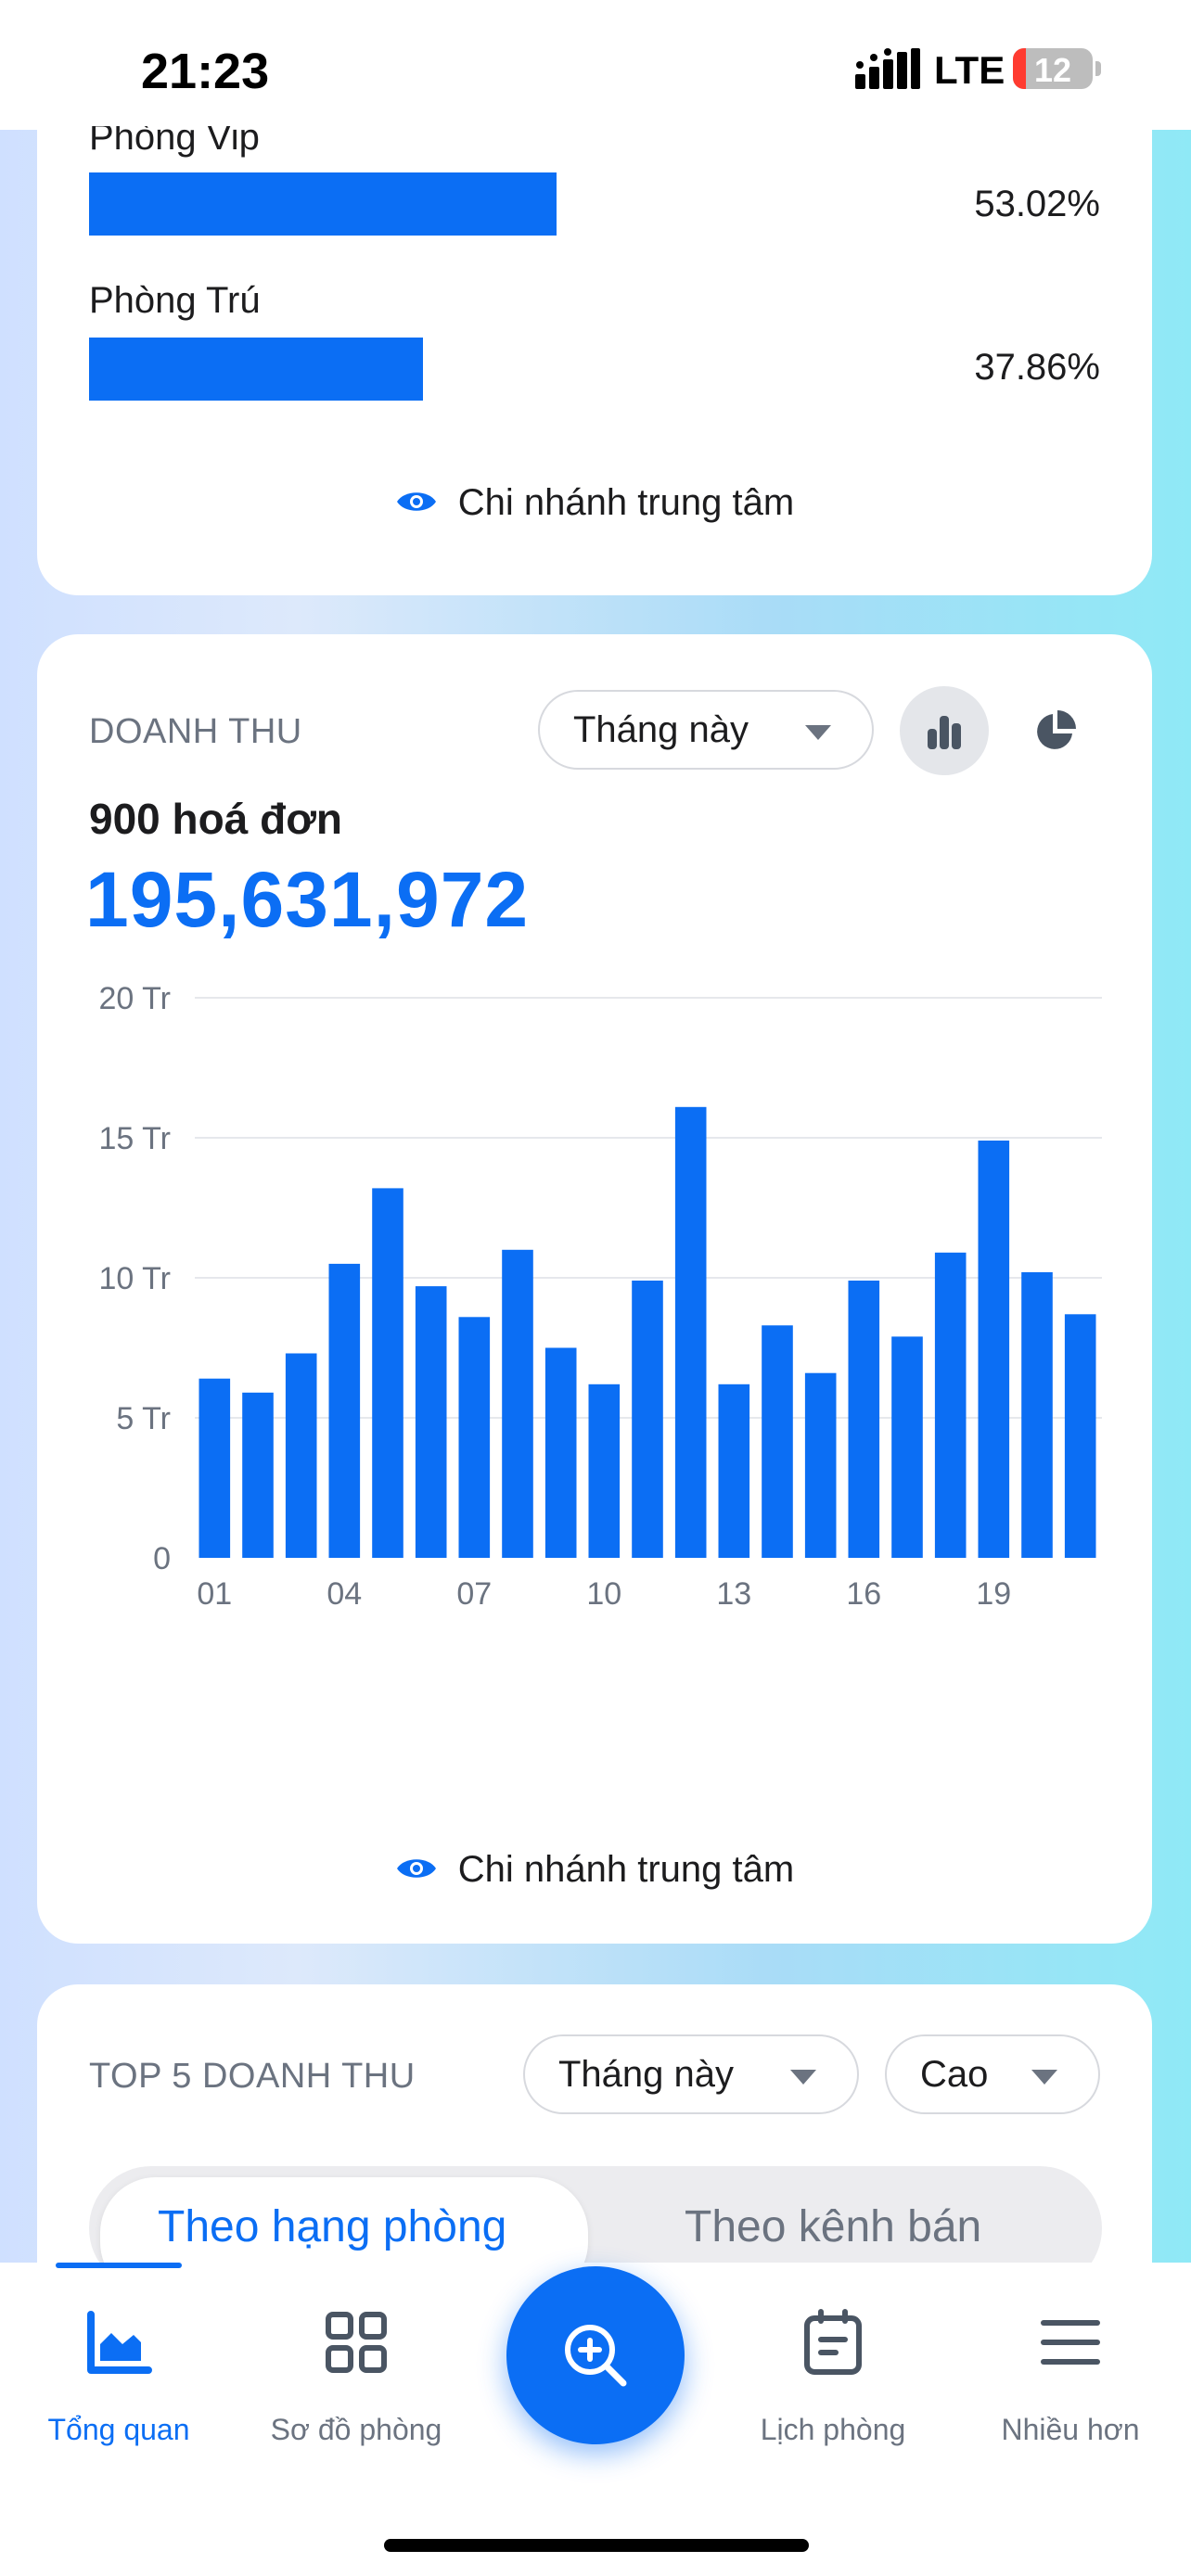  I want to click on revenue-period-value: Tháng này, so click(661, 729).